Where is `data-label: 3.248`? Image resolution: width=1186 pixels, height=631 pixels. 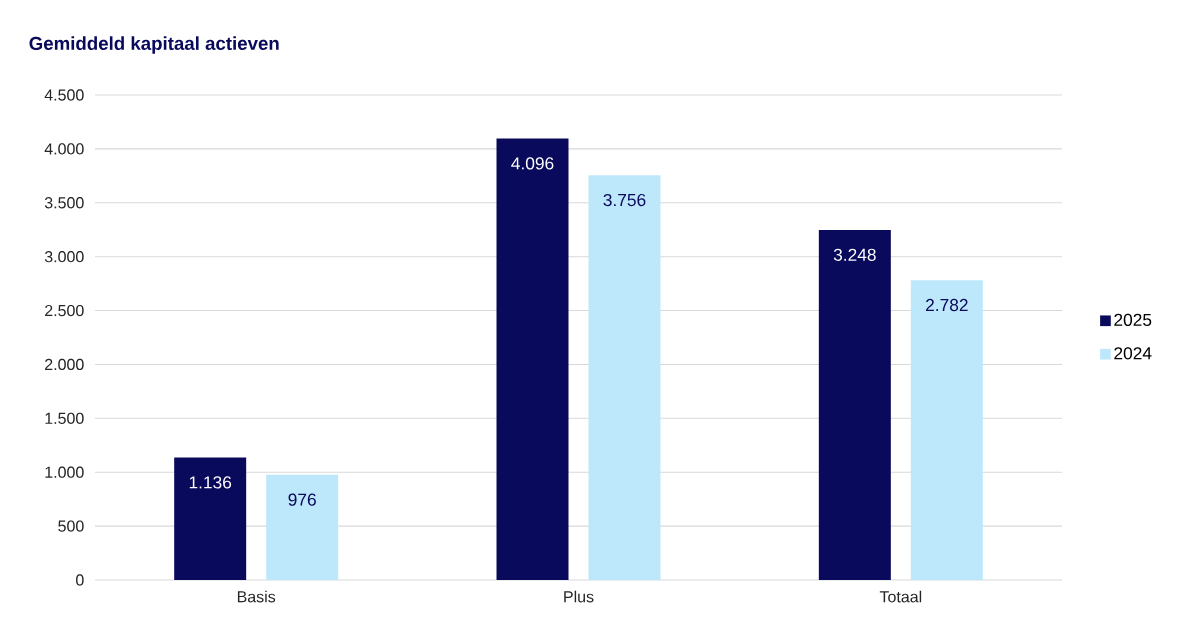
data-label: 3.248 is located at coordinates (854, 254).